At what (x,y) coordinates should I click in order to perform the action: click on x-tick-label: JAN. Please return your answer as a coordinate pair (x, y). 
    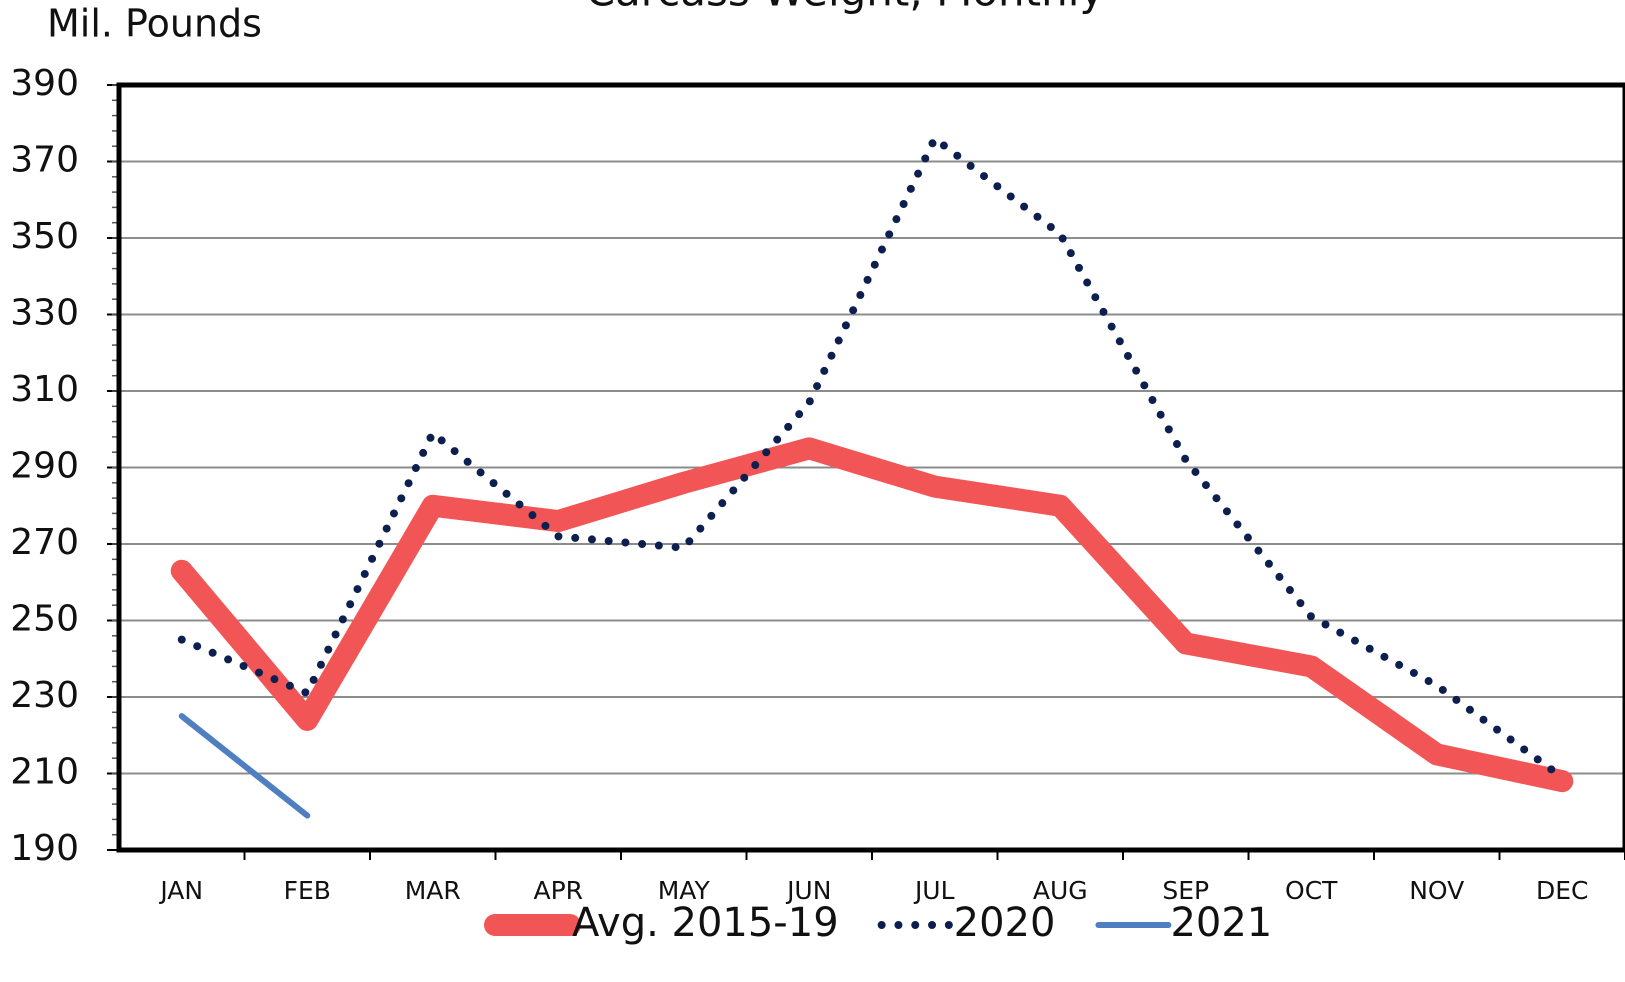
    Looking at the image, I should click on (180, 890).